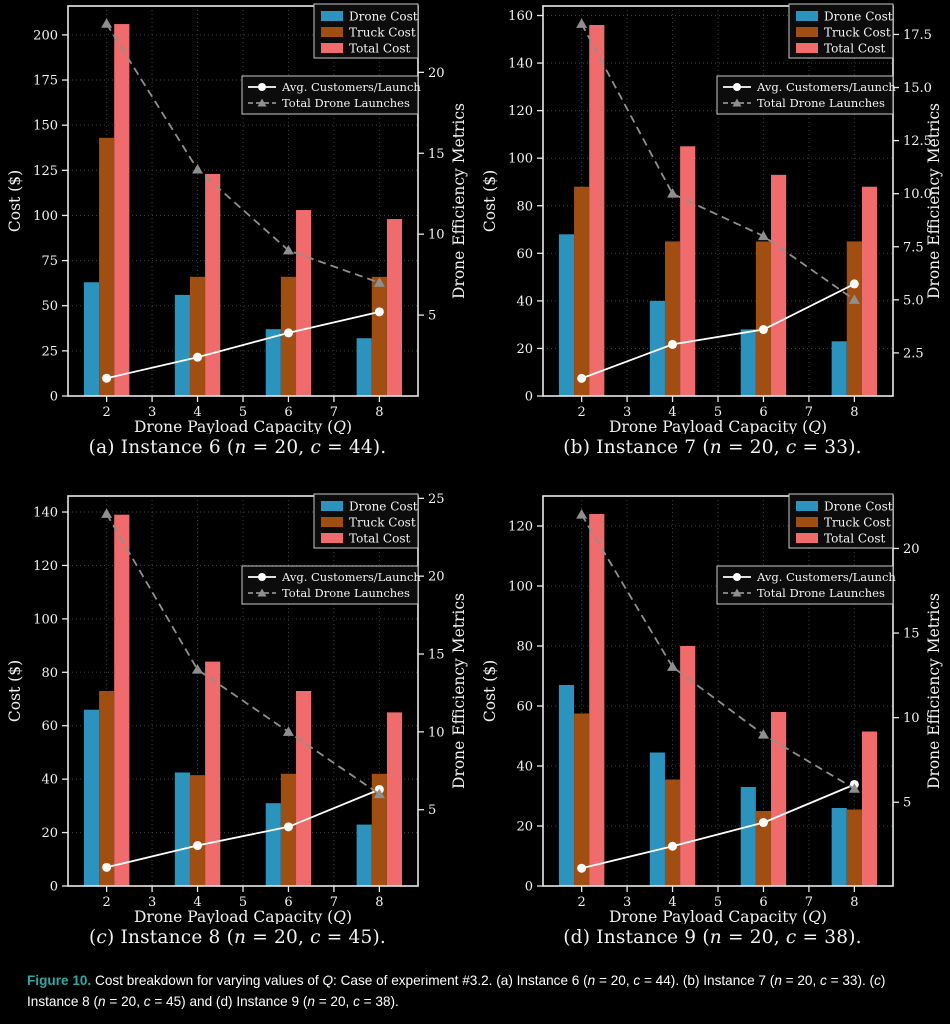  Describe the element at coordinates (821, 103) in the screenshot. I see `svg-text: Total Drone Launches` at that location.